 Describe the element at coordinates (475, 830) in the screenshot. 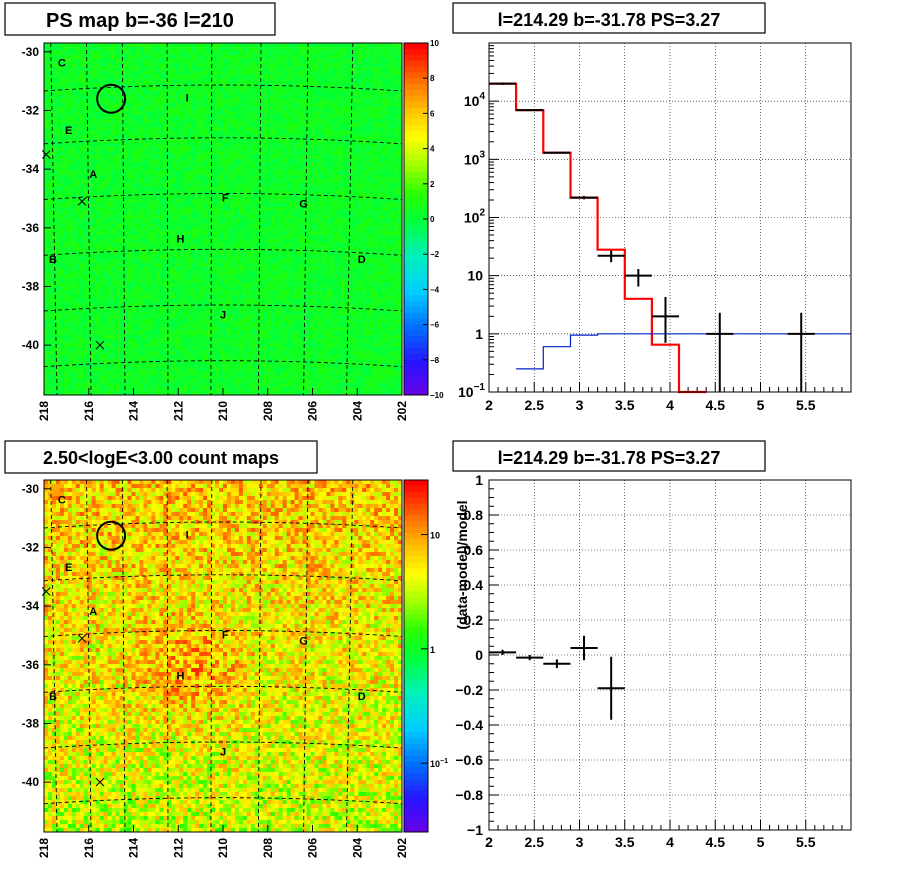

I see `y-tick-label: −1` at that location.